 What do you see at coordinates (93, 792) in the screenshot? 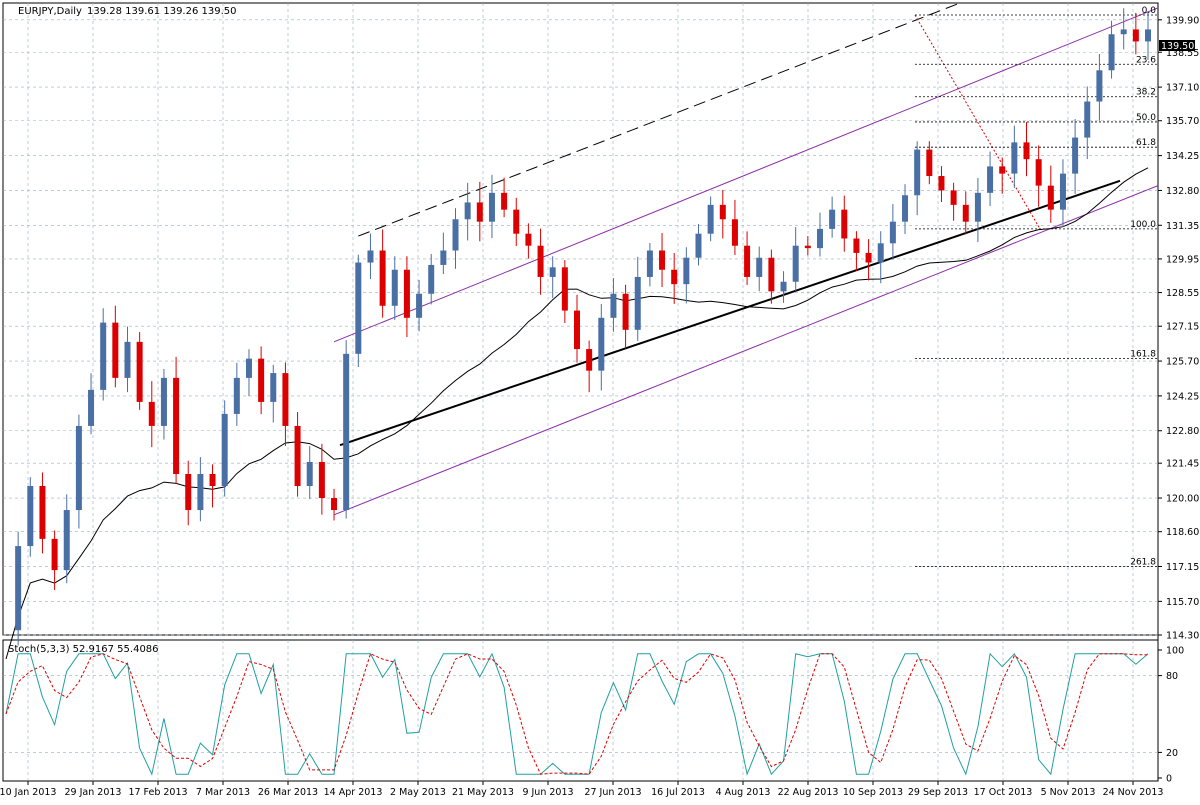
I see `date-tick-label: 29 Jan 2013` at bounding box center [93, 792].